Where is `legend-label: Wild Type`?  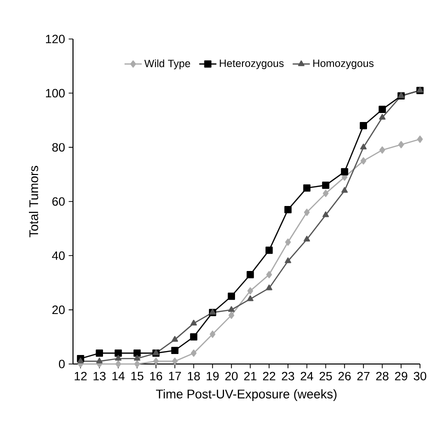
legend-label: Wild Type is located at coordinates (167, 64).